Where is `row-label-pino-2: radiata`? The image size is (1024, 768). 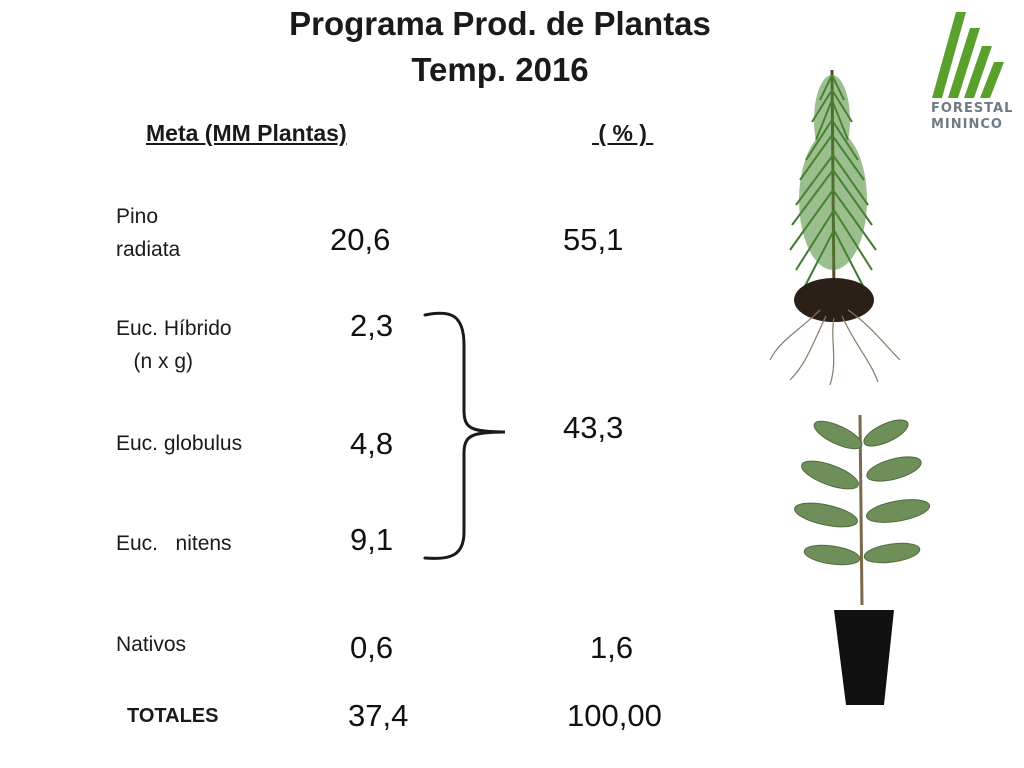 row-label-pino-2: radiata is located at coordinates (148, 249).